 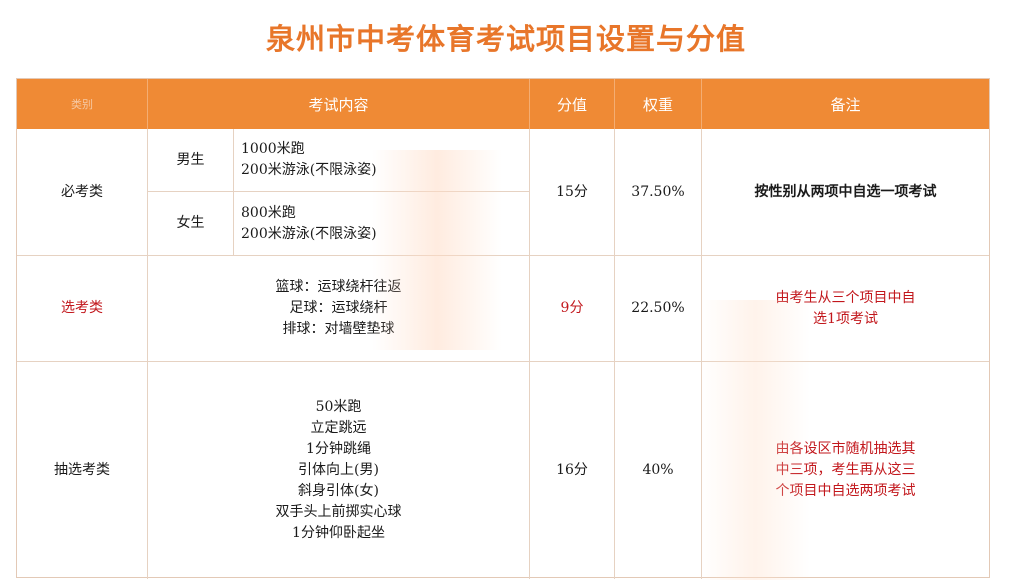 I want to click on list-item: 斜身引体(女), so click(x=338, y=491).